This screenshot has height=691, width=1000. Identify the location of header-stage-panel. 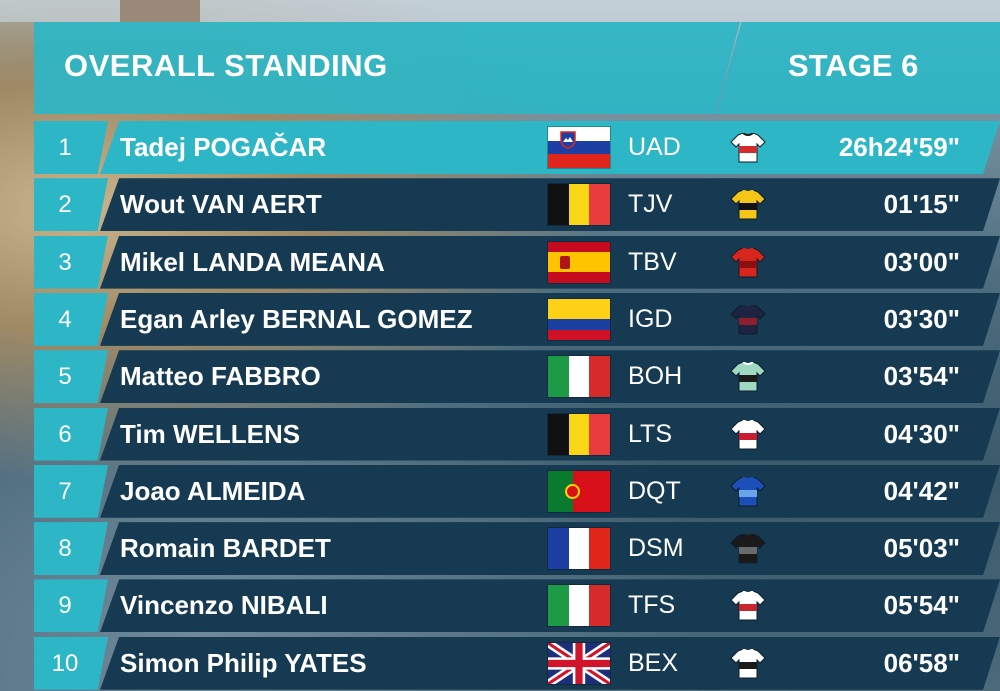
(858, 68).